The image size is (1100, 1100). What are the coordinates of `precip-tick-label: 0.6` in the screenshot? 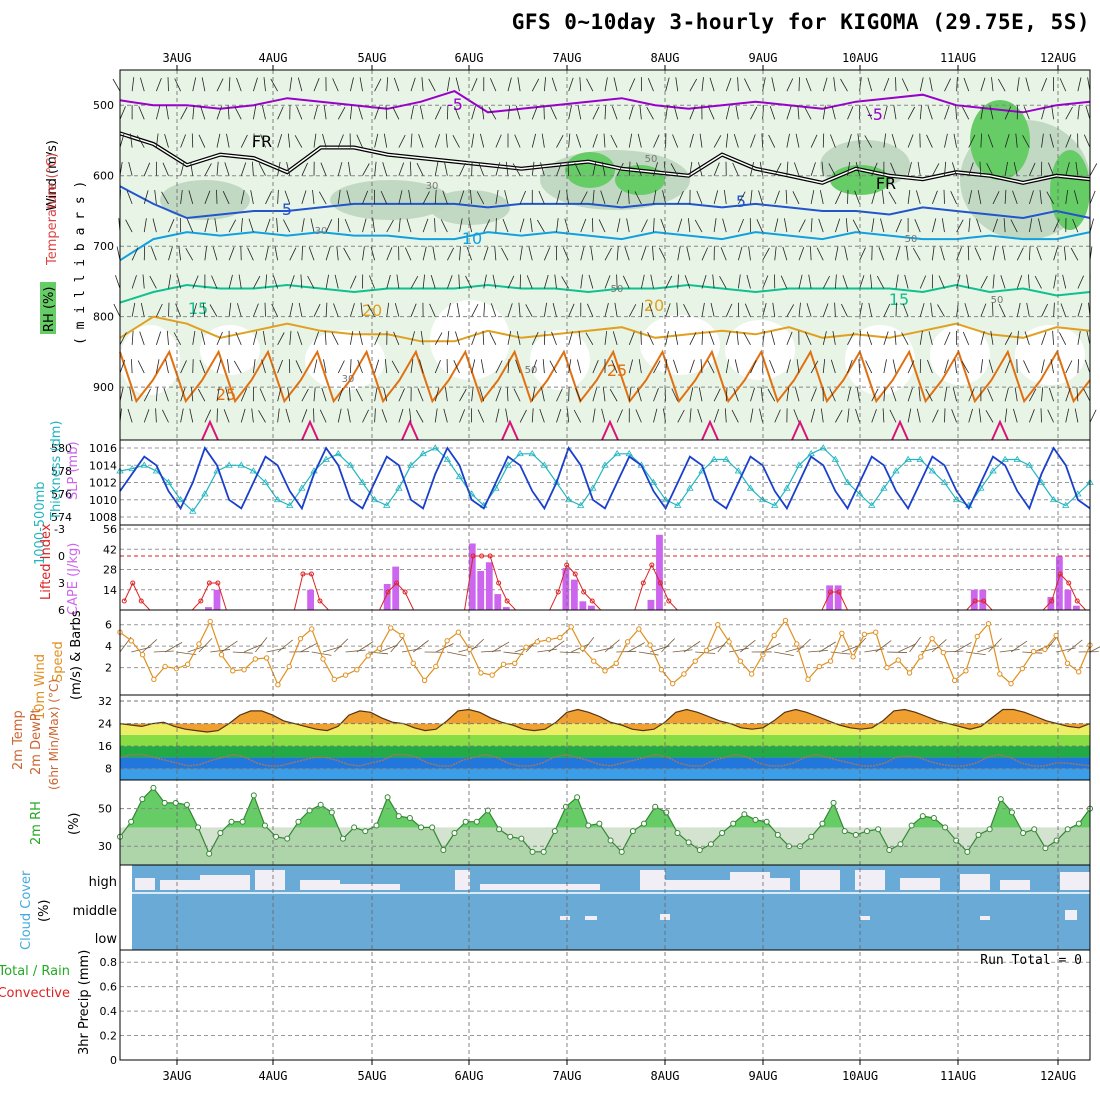 It's located at (109, 987).